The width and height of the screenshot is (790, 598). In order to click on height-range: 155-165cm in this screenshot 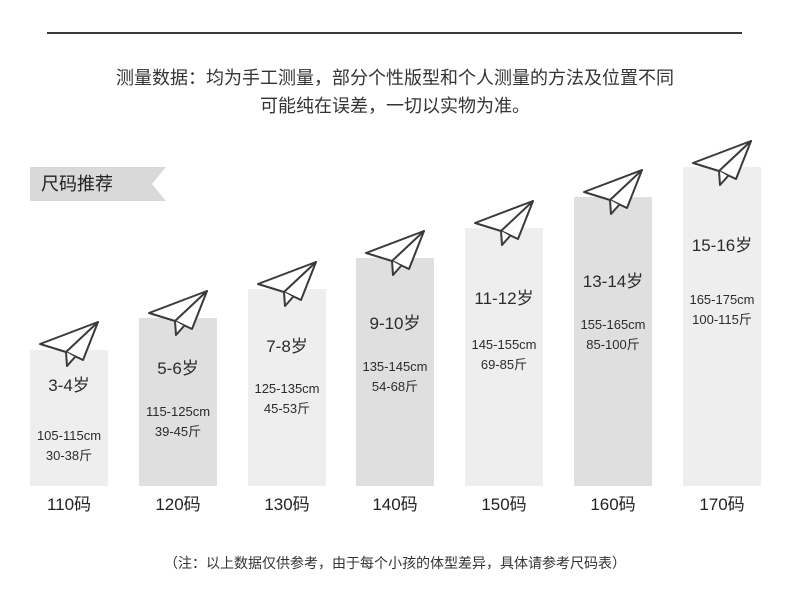, I will do `click(613, 324)`.